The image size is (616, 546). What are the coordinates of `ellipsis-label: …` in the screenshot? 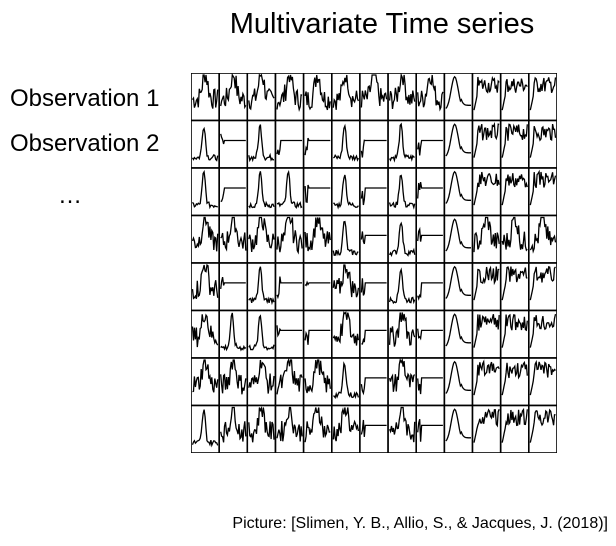 It's located at (70, 195).